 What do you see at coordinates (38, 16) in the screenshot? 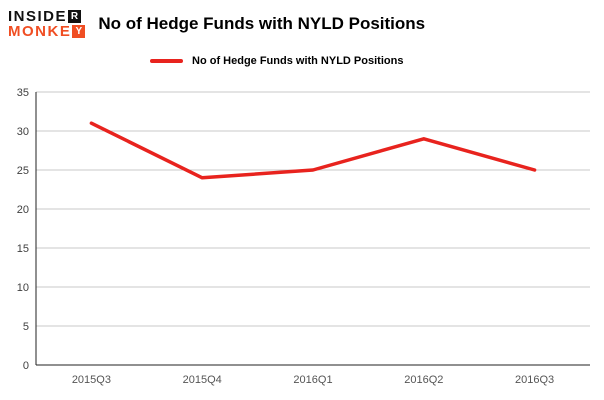
I see `logo-word-insider: INSIDE` at bounding box center [38, 16].